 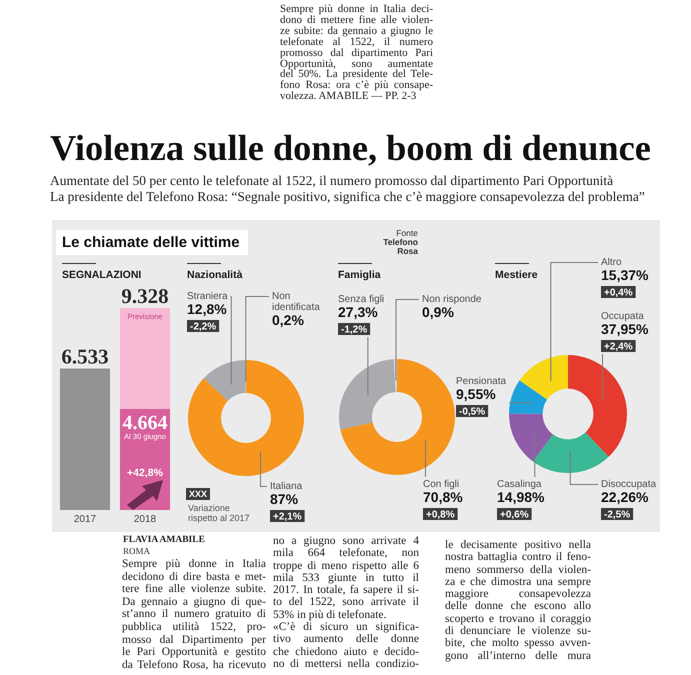 I want to click on annotation: +42,8%, so click(x=145, y=472).